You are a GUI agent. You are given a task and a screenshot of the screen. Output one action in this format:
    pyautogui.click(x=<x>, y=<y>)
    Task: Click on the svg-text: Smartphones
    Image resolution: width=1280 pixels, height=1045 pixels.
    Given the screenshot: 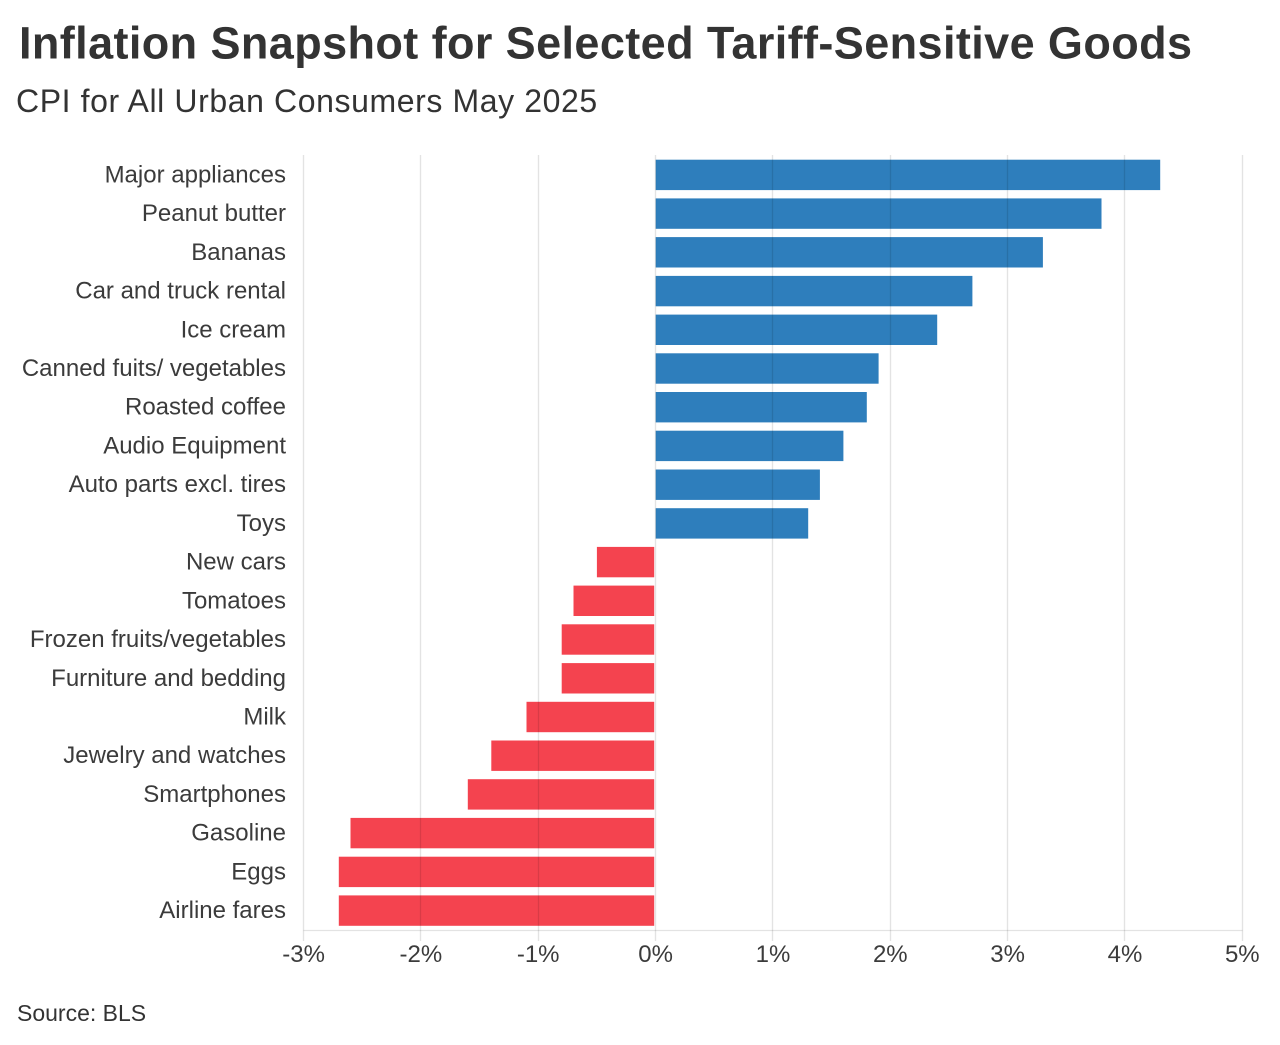 What is the action you would take?
    pyautogui.click(x=214, y=794)
    